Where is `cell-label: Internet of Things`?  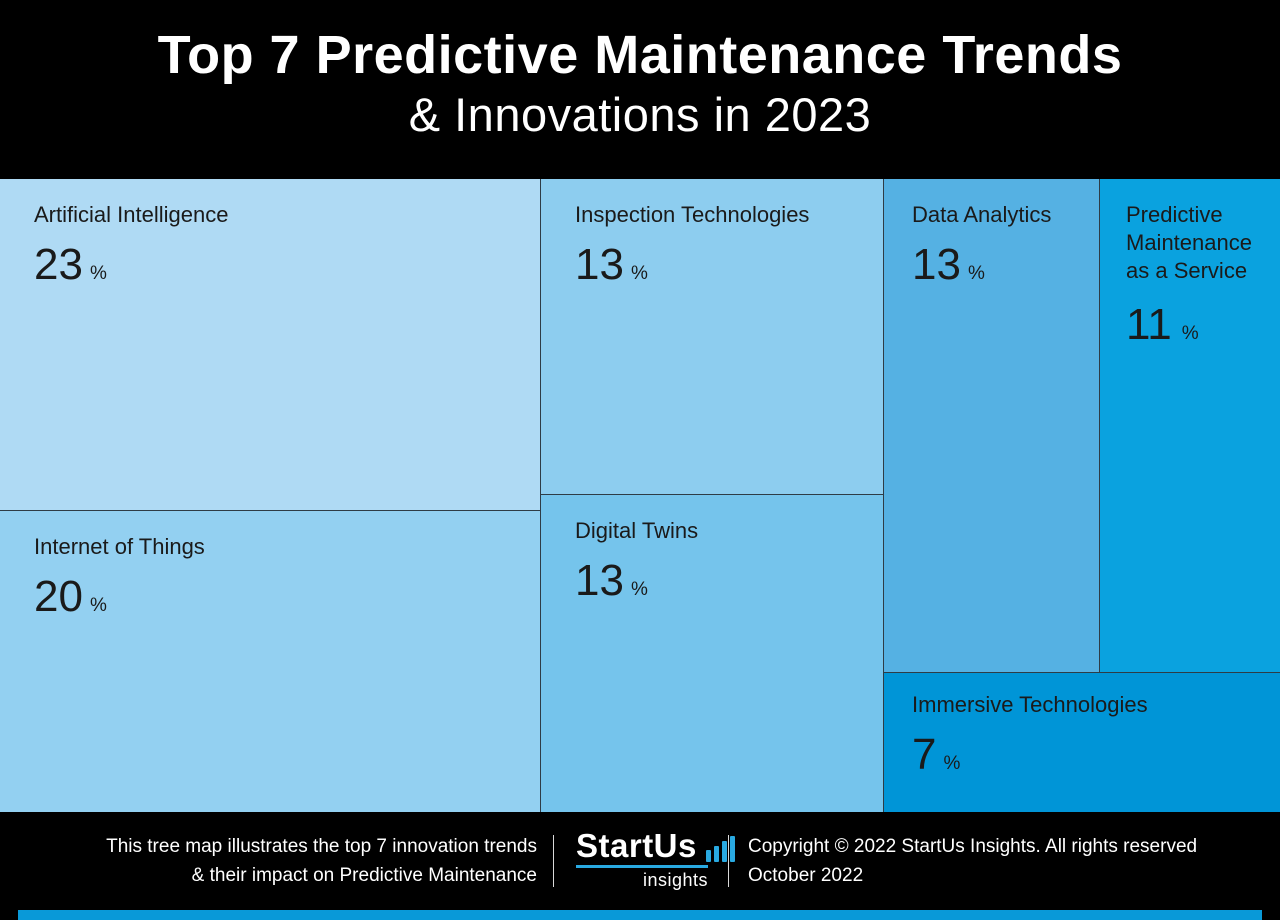 cell-label: Internet of Things is located at coordinates (119, 546).